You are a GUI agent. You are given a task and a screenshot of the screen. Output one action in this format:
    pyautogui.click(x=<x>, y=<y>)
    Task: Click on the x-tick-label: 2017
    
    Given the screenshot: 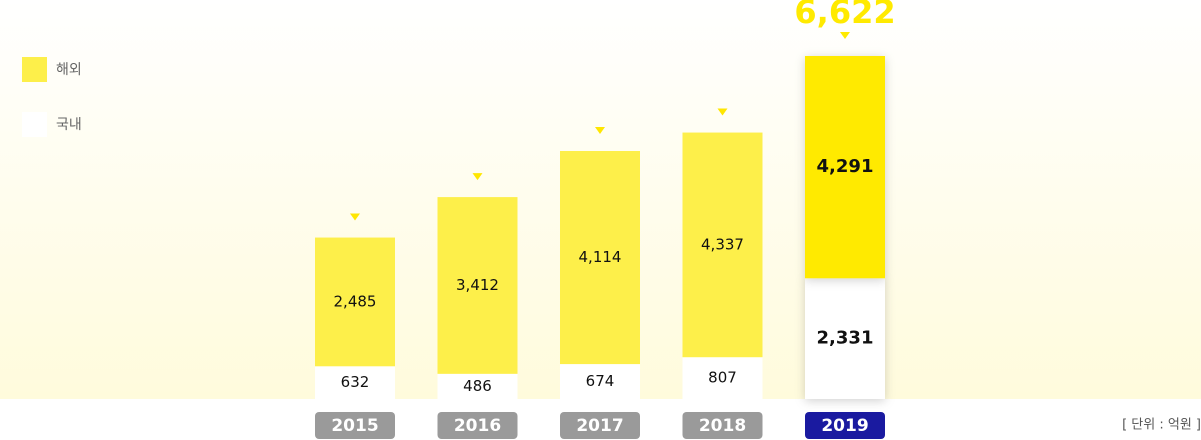 What is the action you would take?
    pyautogui.click(x=599, y=426)
    